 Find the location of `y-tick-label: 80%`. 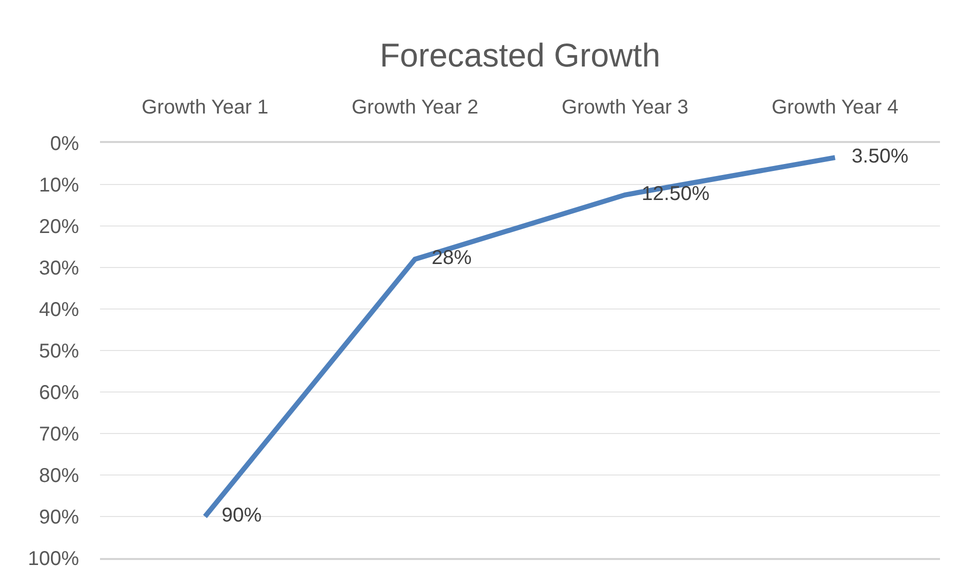

y-tick-label: 80% is located at coordinates (59, 476).